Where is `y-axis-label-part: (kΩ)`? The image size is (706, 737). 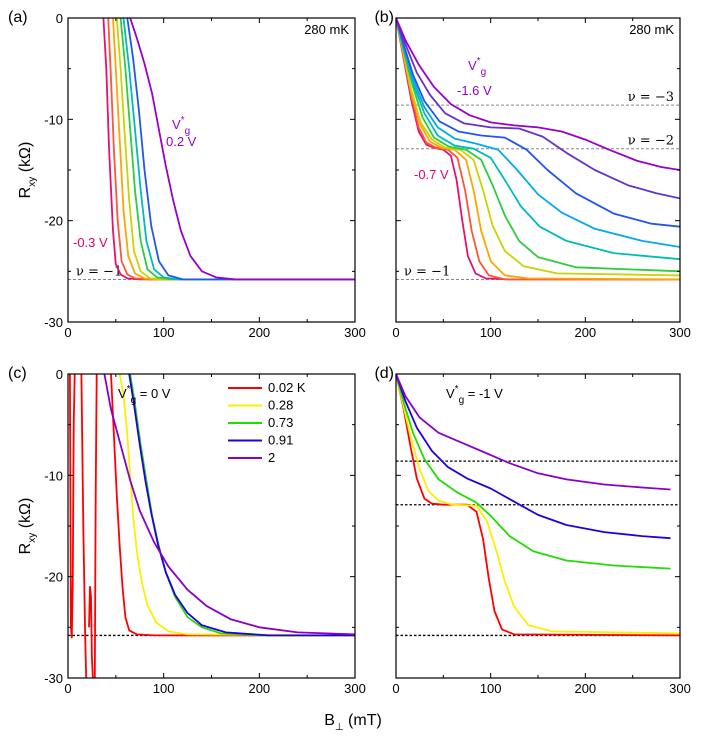
y-axis-label-part: (kΩ) is located at coordinates (25, 159).